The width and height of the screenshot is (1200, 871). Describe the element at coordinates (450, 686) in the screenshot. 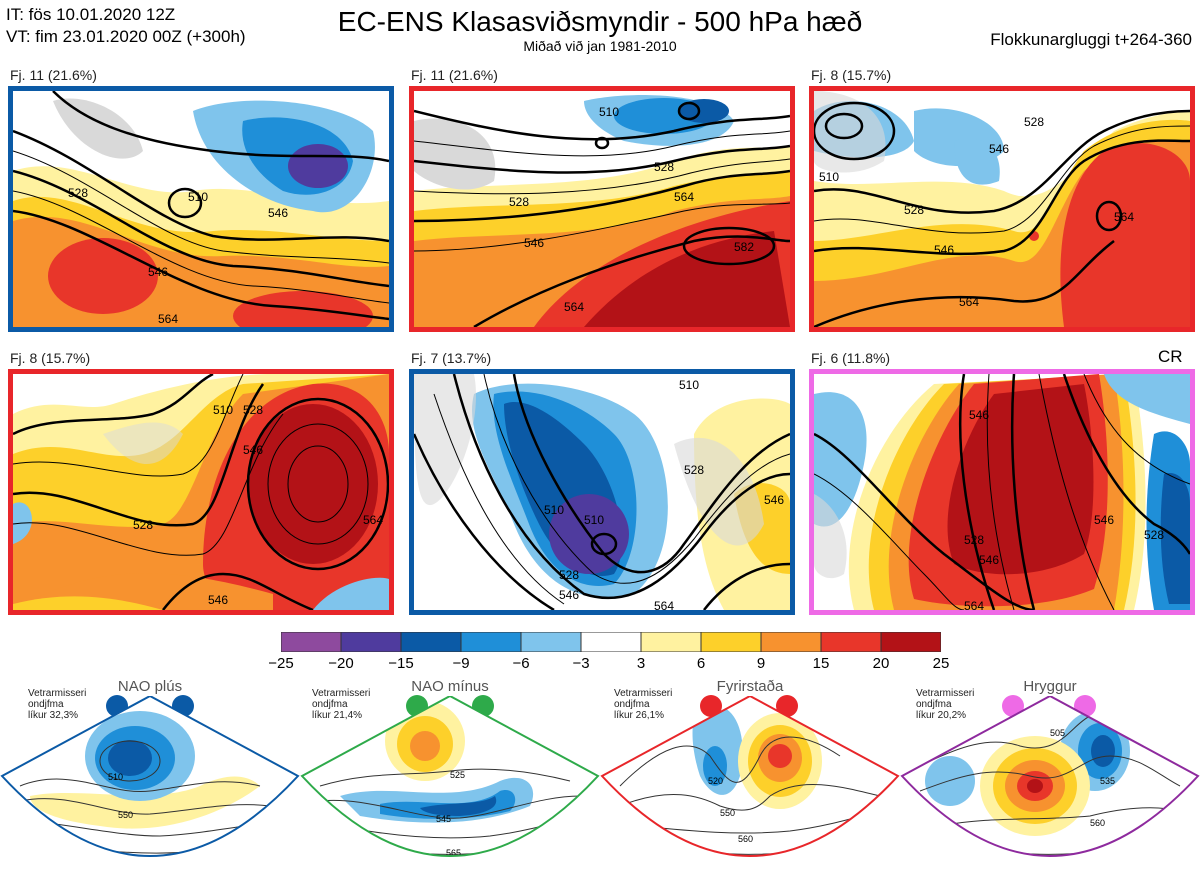

I see `regime-title: NAO mínus` at that location.